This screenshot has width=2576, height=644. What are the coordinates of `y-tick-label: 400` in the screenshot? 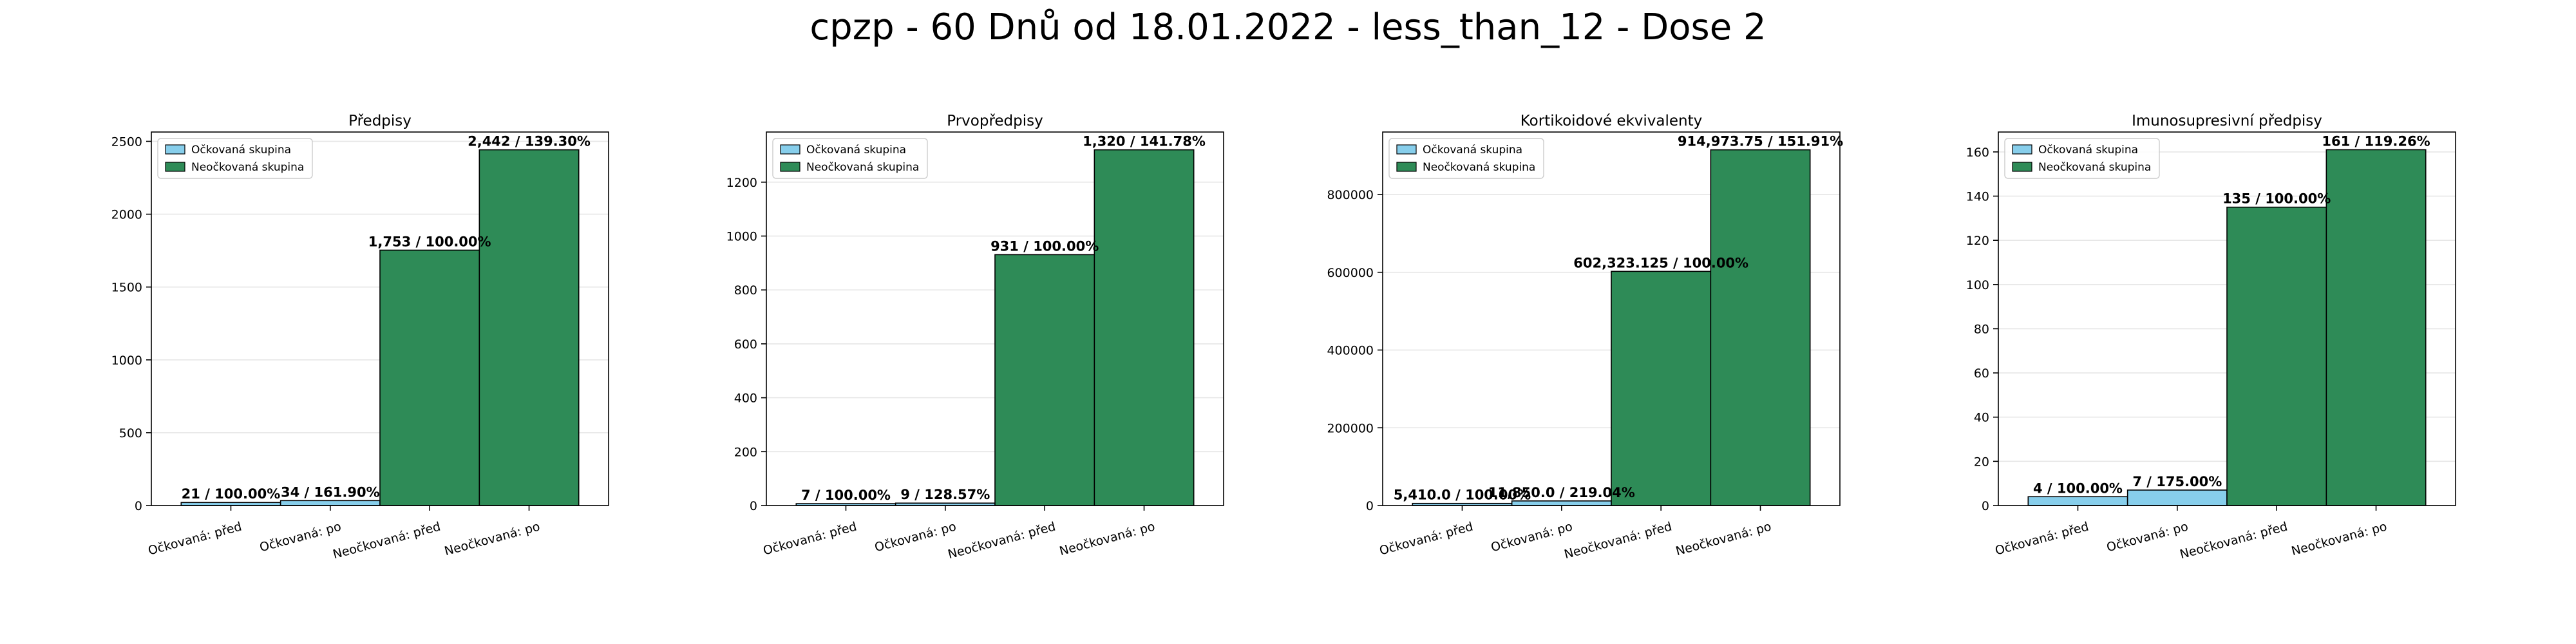 It's located at (746, 399).